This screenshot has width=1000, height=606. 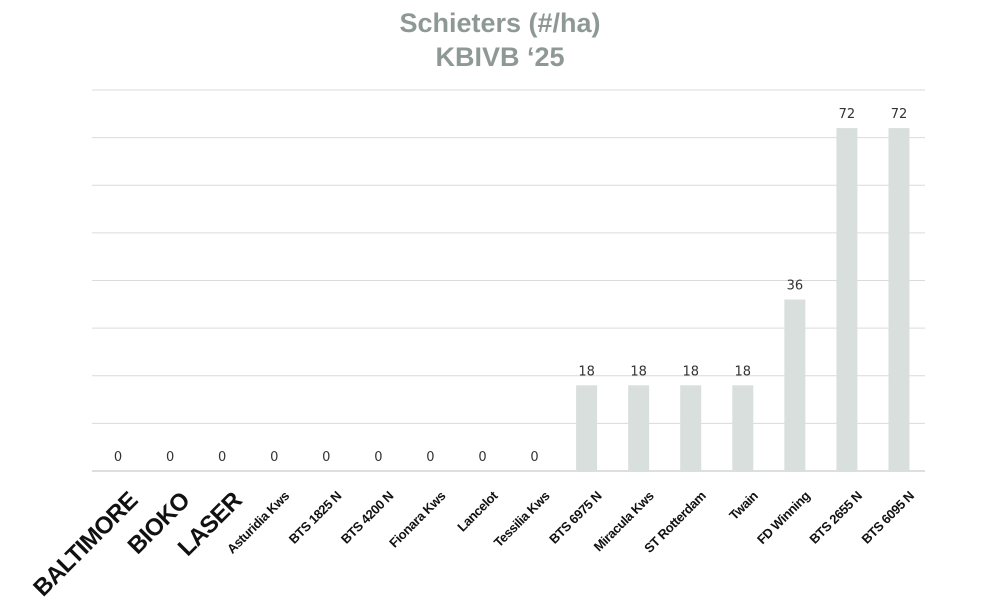 What do you see at coordinates (417, 519) in the screenshot?
I see `x-tick-label: Fionara Kws` at bounding box center [417, 519].